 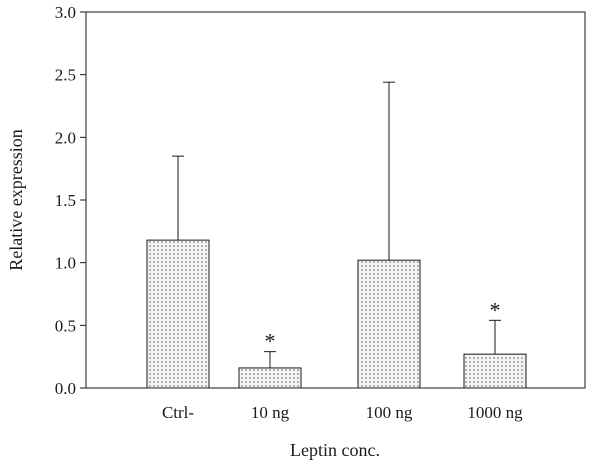 I want to click on y-tick-label: 0.0, so click(x=65, y=388).